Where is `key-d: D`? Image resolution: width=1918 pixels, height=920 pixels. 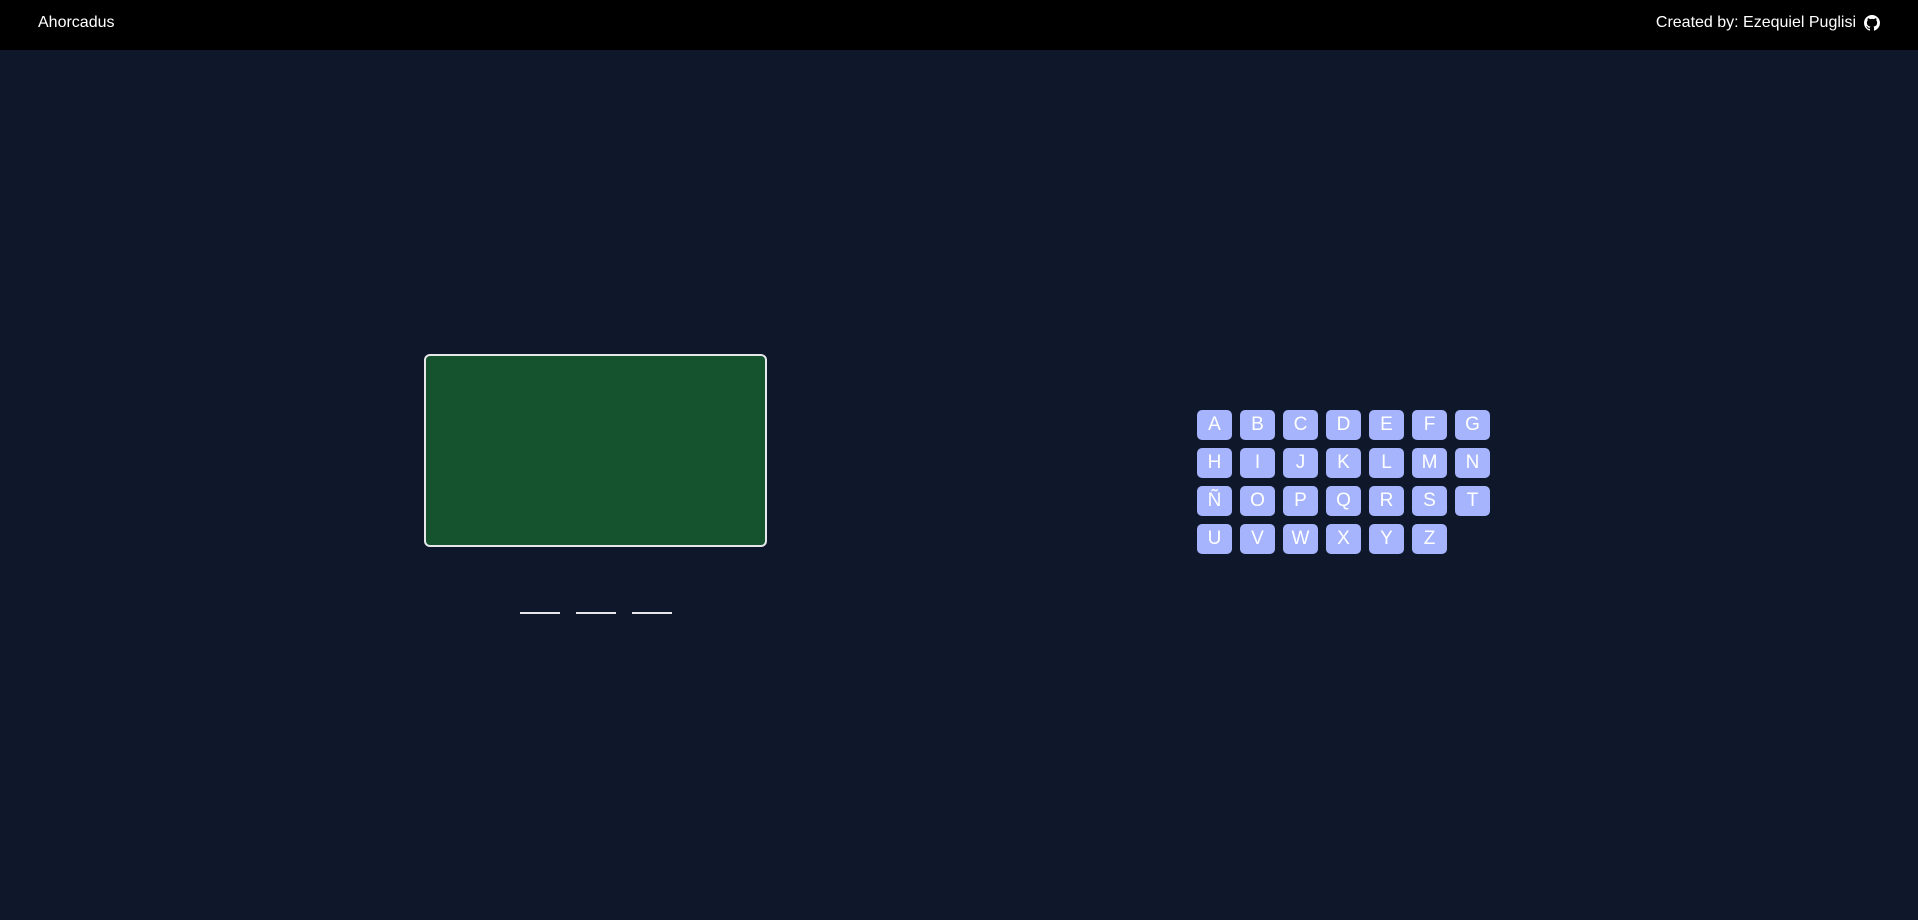 key-d: D is located at coordinates (1343, 425).